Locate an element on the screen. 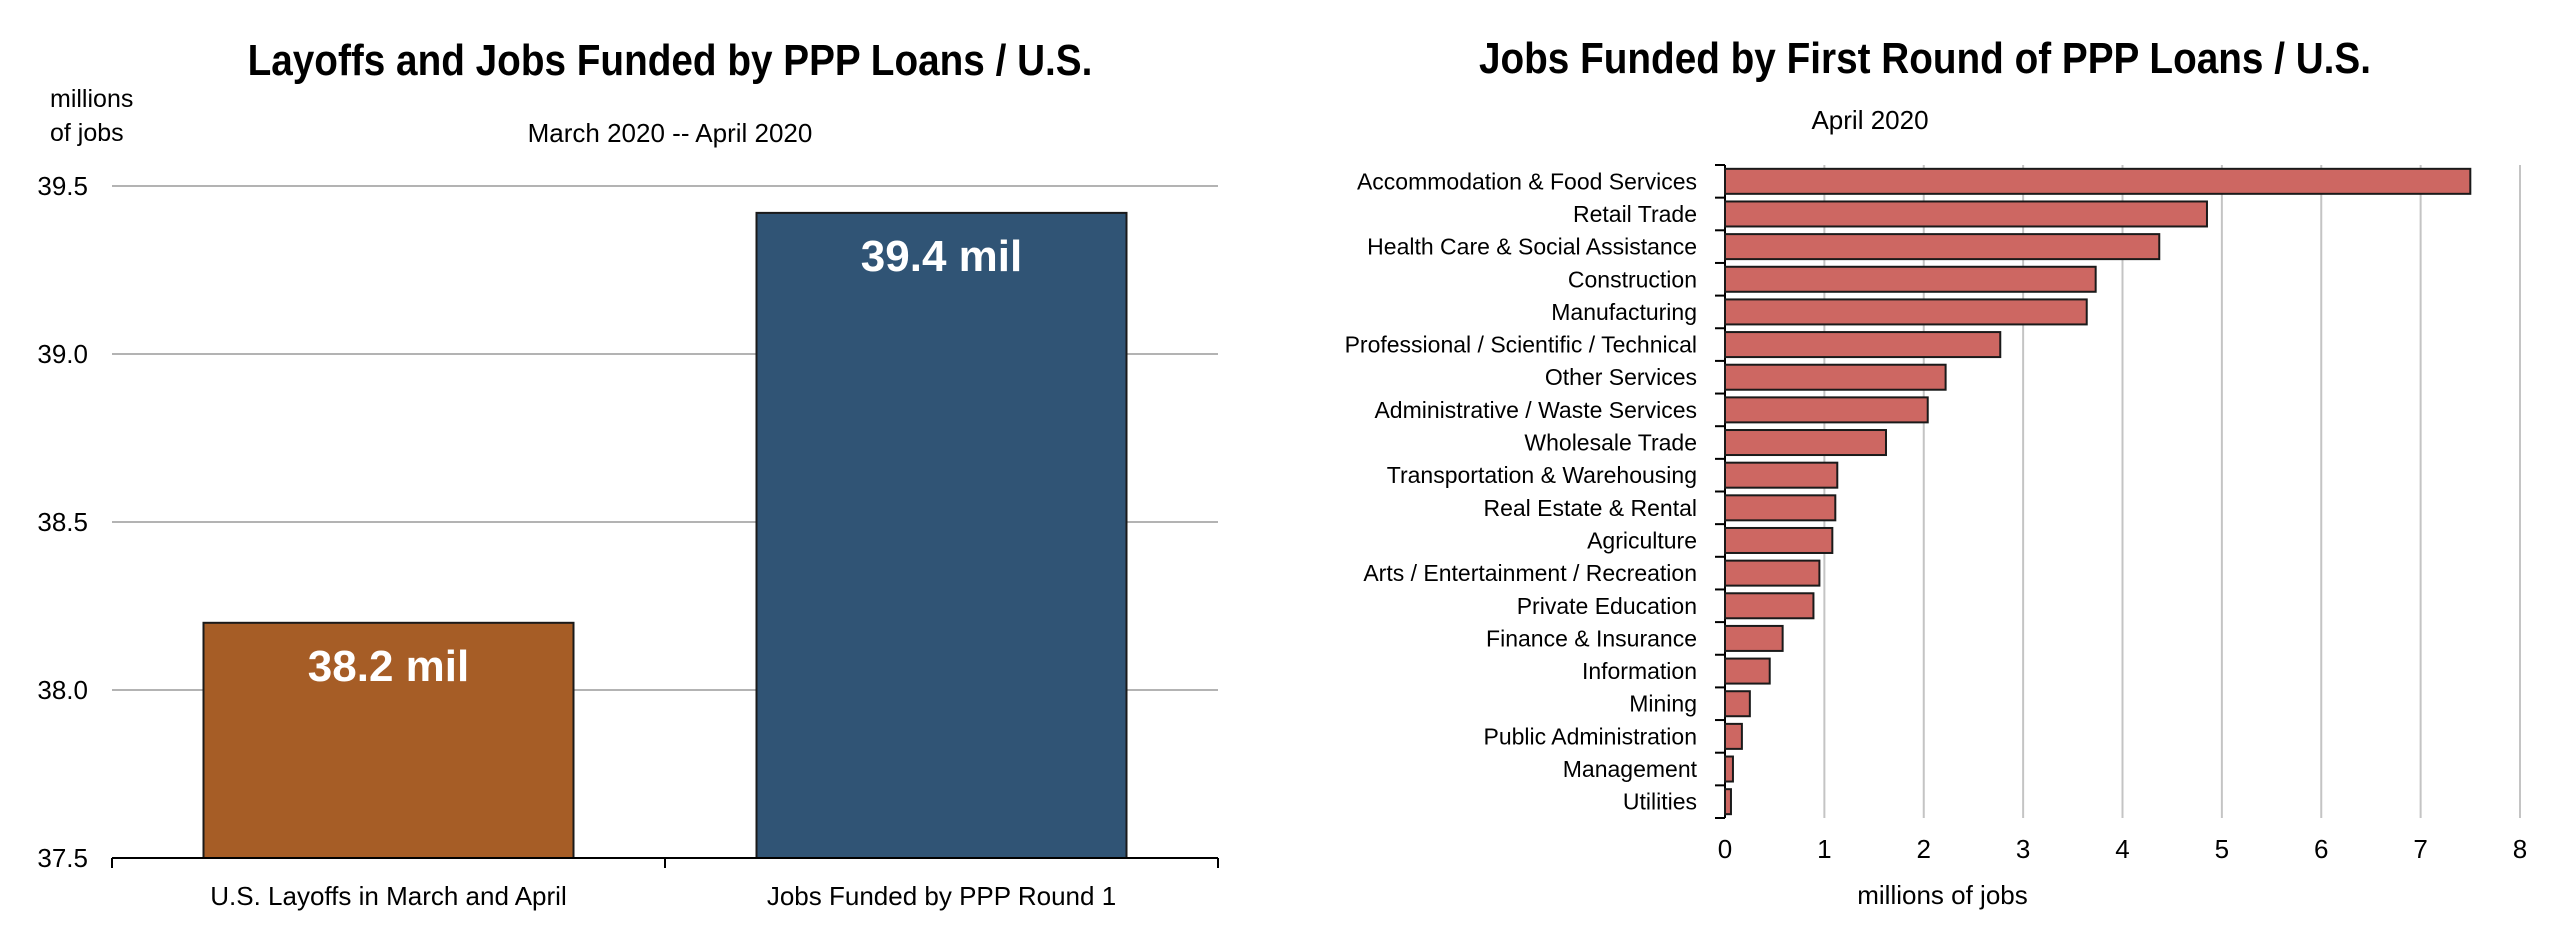  y-tick-label: Accommodation & Food Services is located at coordinates (1527, 181).